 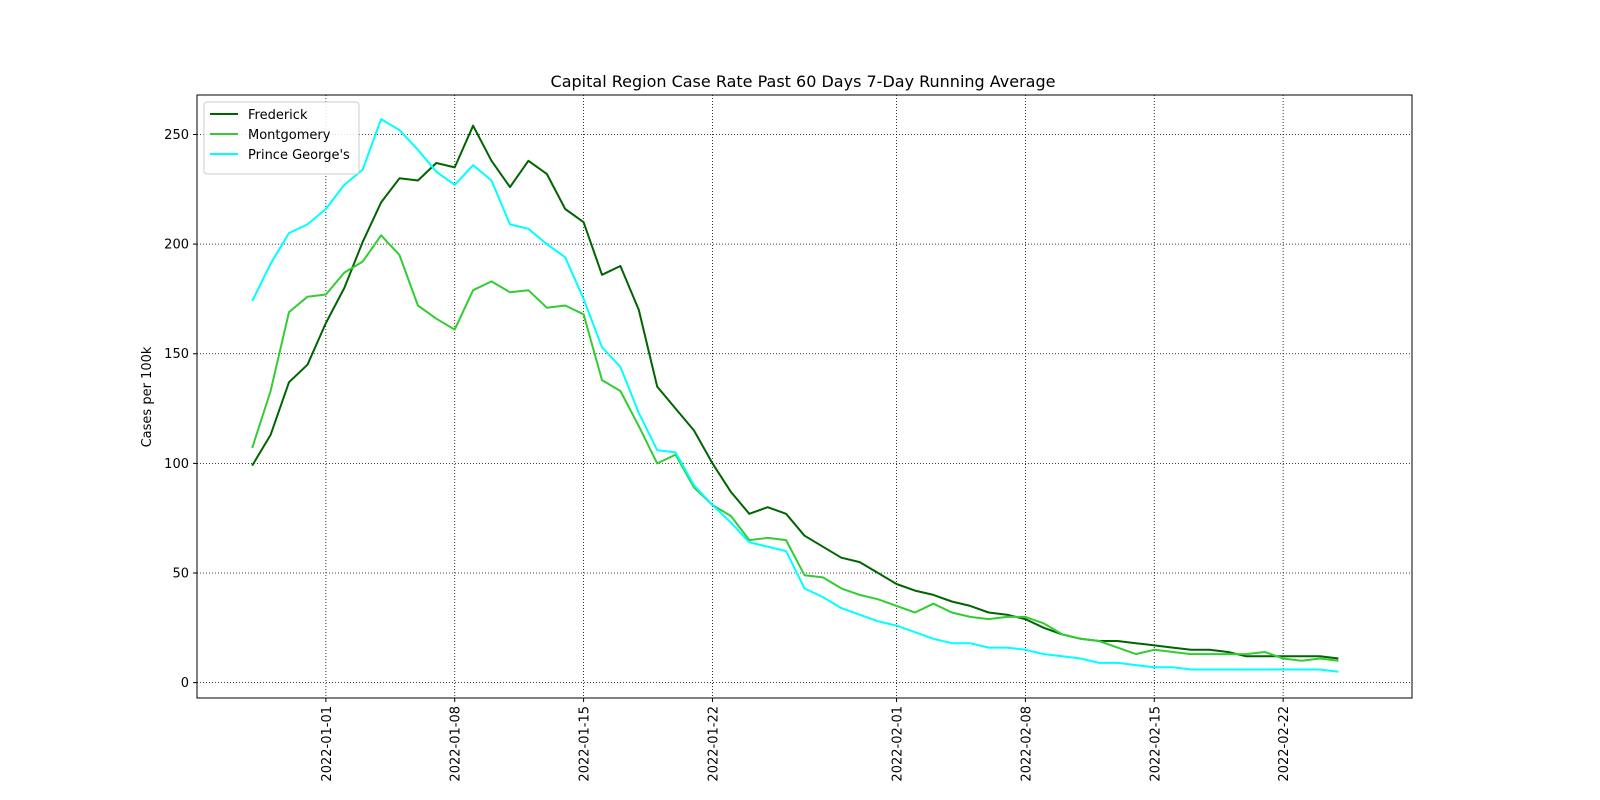 What do you see at coordinates (1155, 744) in the screenshot?
I see `x-tick-label: 2022-02-15` at bounding box center [1155, 744].